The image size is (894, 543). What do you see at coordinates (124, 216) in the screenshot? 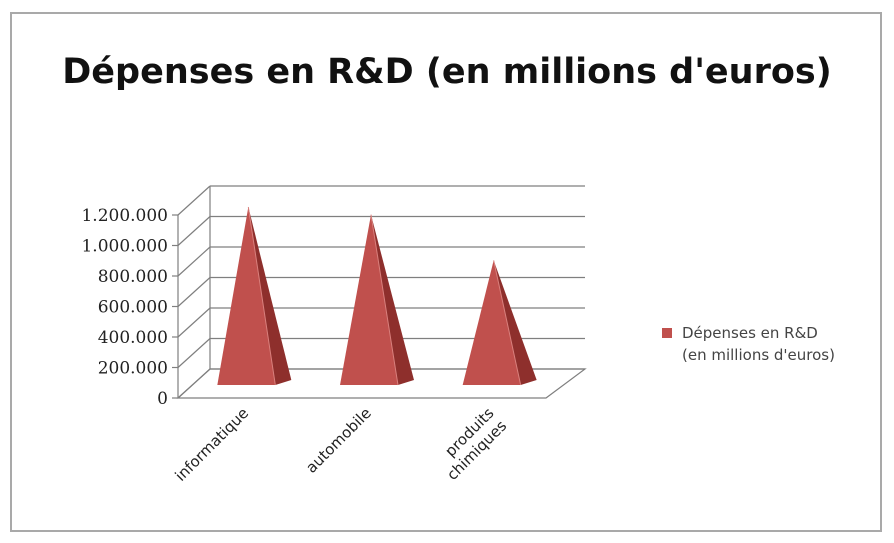
I see `y-tick-label: 1.200.000` at bounding box center [124, 216].